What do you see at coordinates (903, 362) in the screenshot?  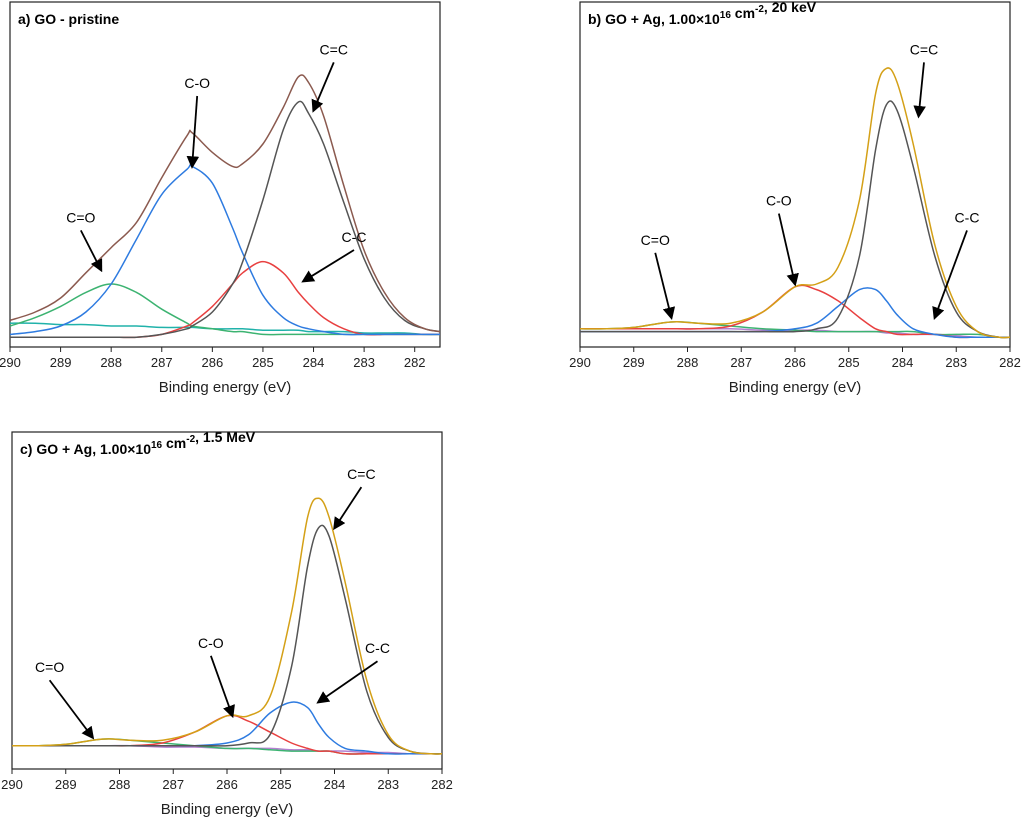 I see `chart-b-xtick-label: 284` at bounding box center [903, 362].